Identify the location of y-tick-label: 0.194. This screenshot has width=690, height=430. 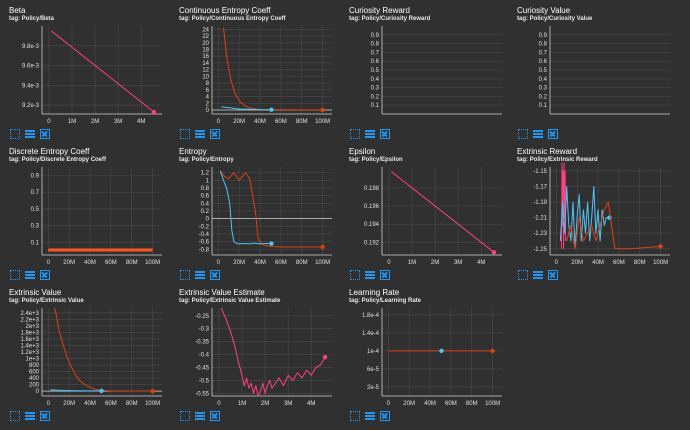
(372, 225).